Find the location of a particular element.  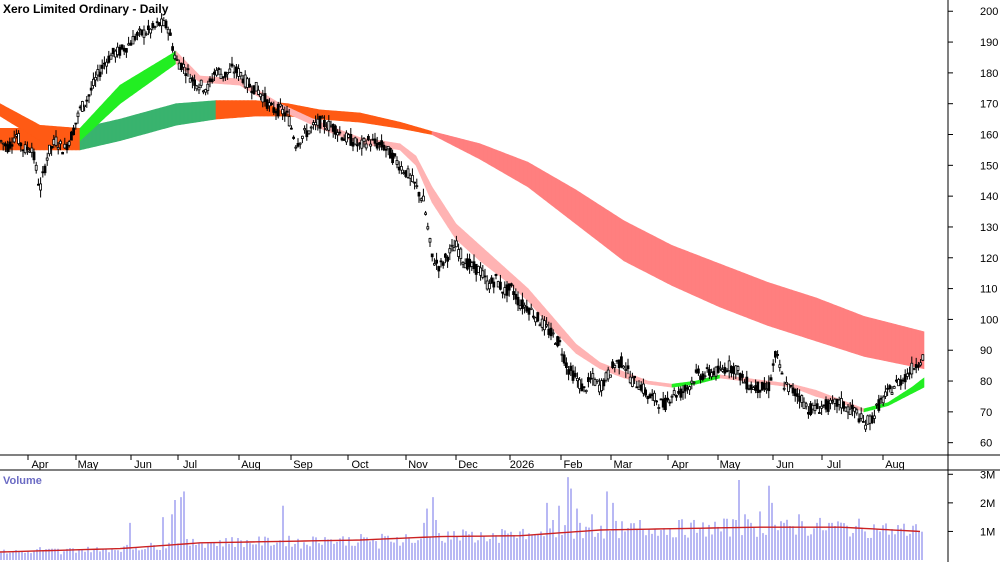

price-tick-label: 70 is located at coordinates (986, 413).